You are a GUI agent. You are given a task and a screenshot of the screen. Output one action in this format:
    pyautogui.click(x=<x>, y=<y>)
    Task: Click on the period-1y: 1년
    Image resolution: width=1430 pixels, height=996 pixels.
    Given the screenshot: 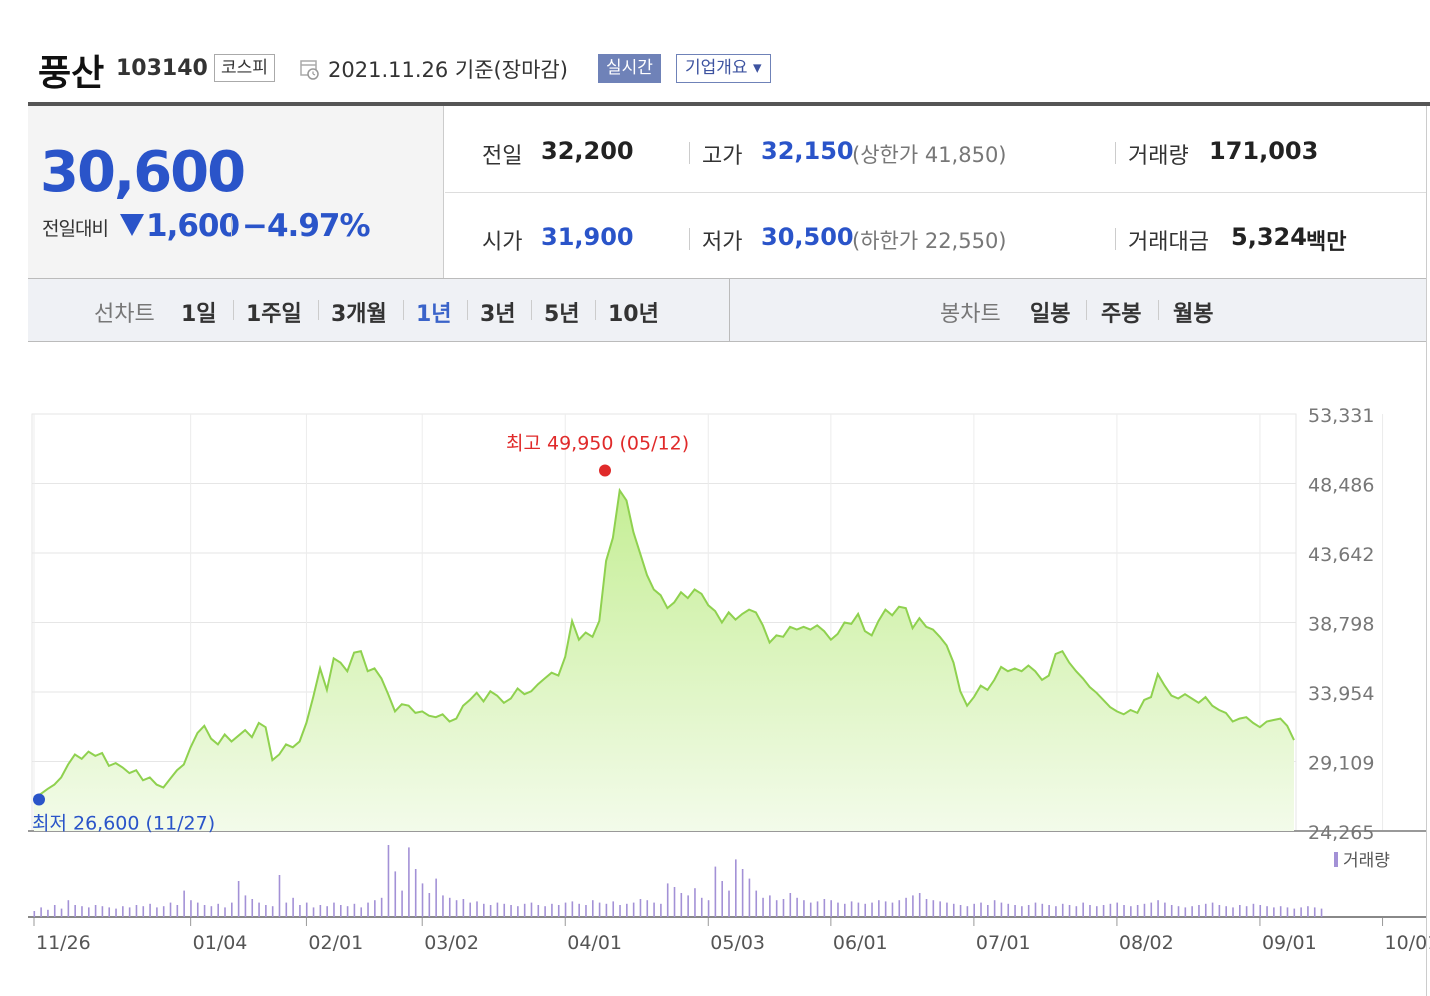 What is the action you would take?
    pyautogui.click(x=434, y=314)
    